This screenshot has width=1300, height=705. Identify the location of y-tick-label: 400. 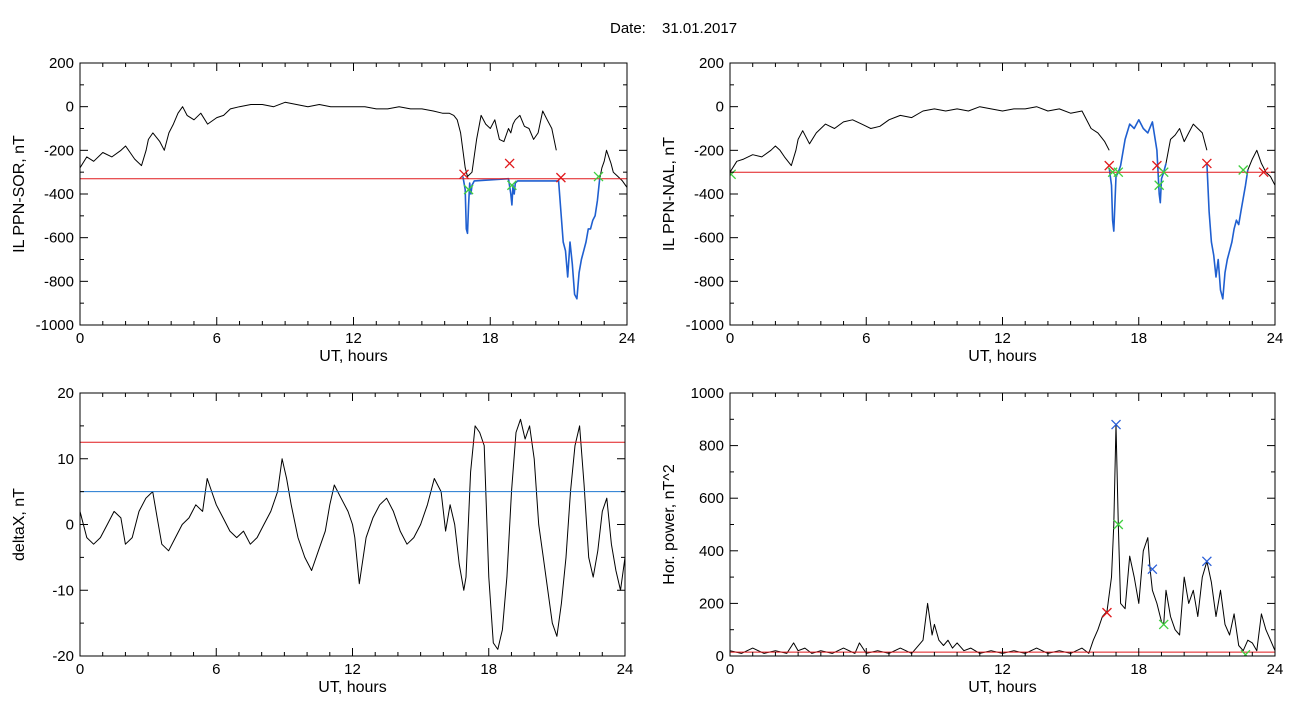
(711, 551).